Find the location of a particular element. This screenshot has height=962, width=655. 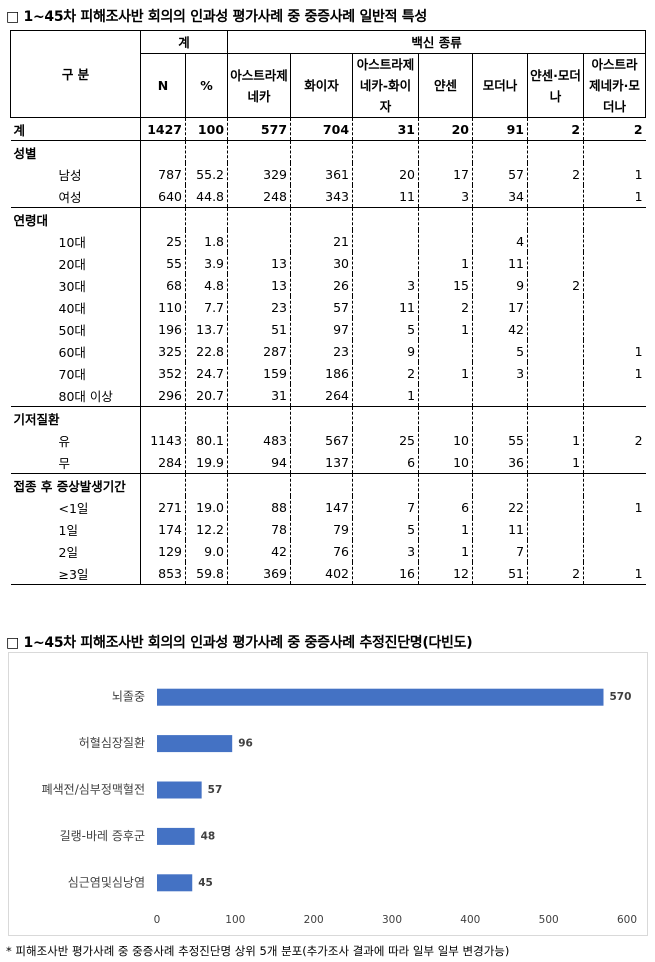

cell: 94 is located at coordinates (259, 462).